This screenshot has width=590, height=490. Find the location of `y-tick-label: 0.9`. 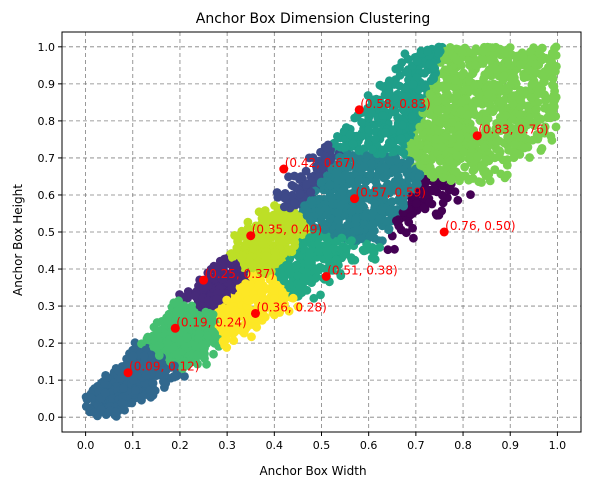

y-tick-label: 0.9 is located at coordinates (47, 84).